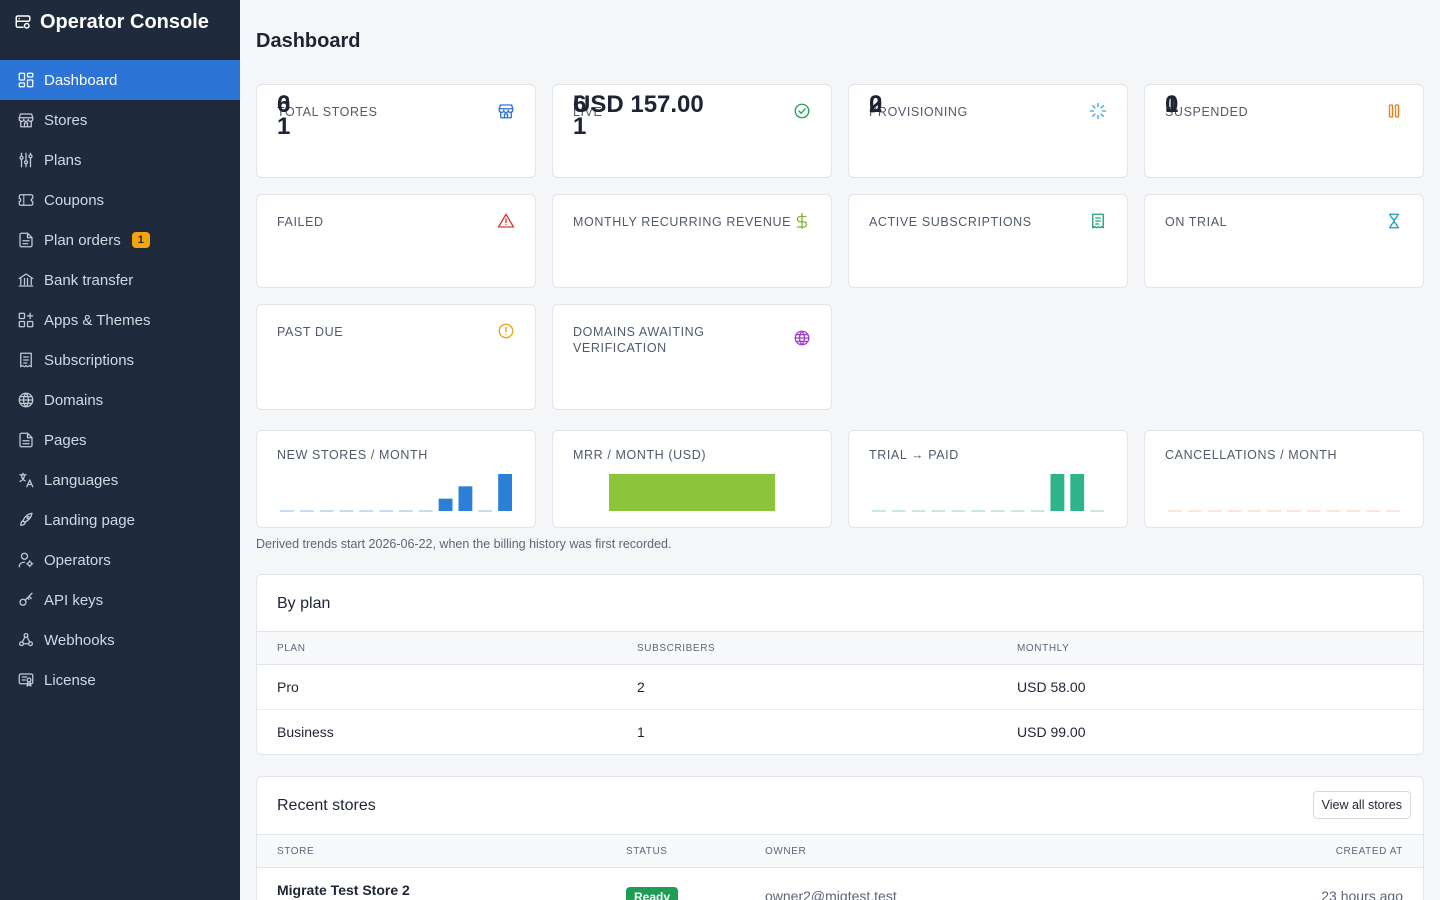 The height and width of the screenshot is (900, 1440). What do you see at coordinates (66, 120) in the screenshot?
I see `sidebar-item-label: Stores` at bounding box center [66, 120].